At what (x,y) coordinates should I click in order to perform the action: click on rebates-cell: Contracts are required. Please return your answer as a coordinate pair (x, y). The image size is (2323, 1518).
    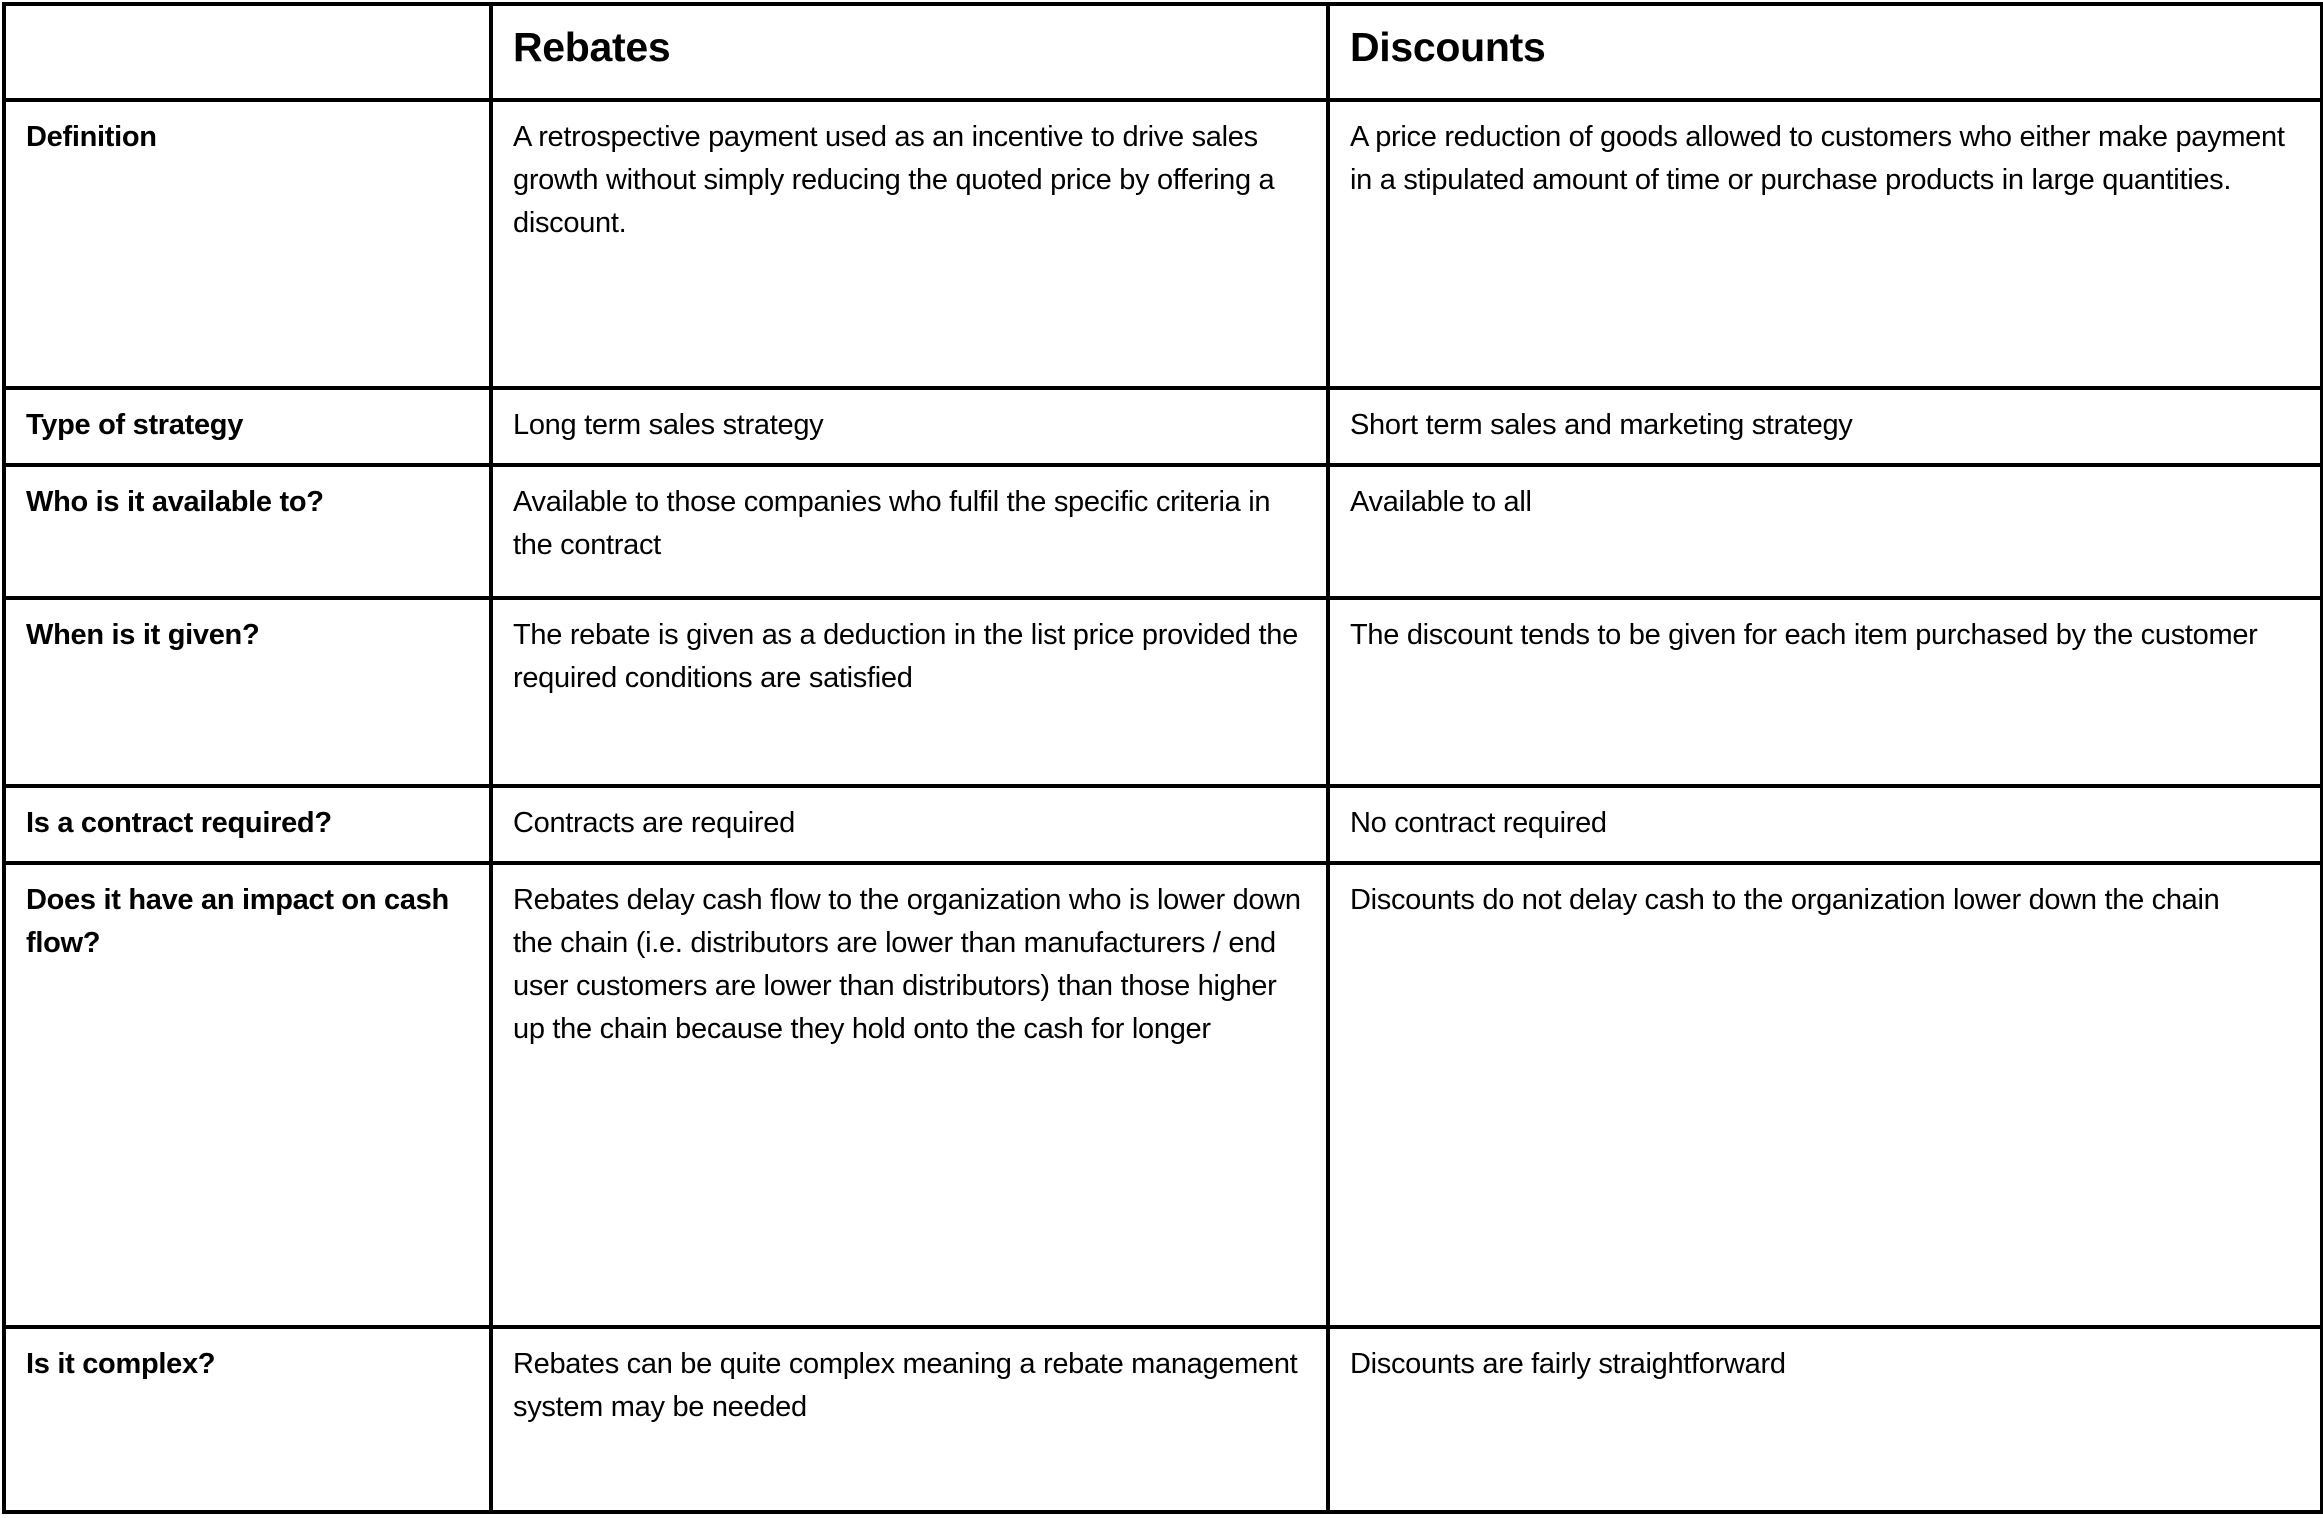
    Looking at the image, I should click on (909, 824).